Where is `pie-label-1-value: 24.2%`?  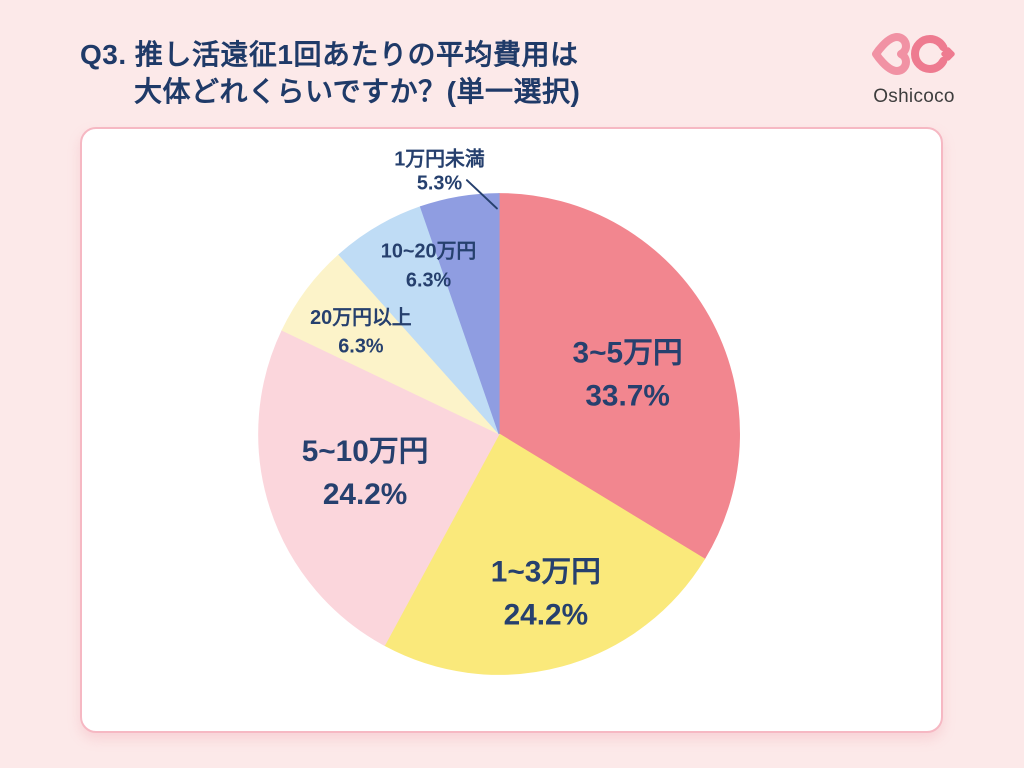
pie-label-1-value: 24.2% is located at coordinates (546, 614).